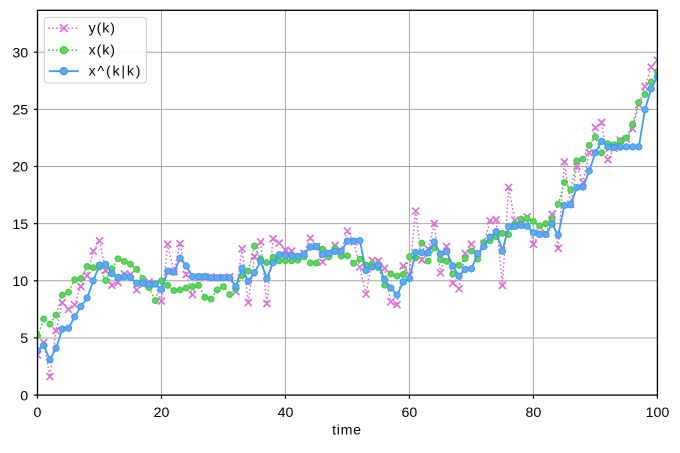 This screenshot has height=453, width=680. Describe the element at coordinates (20, 111) in the screenshot. I see `svg-text: 25` at that location.